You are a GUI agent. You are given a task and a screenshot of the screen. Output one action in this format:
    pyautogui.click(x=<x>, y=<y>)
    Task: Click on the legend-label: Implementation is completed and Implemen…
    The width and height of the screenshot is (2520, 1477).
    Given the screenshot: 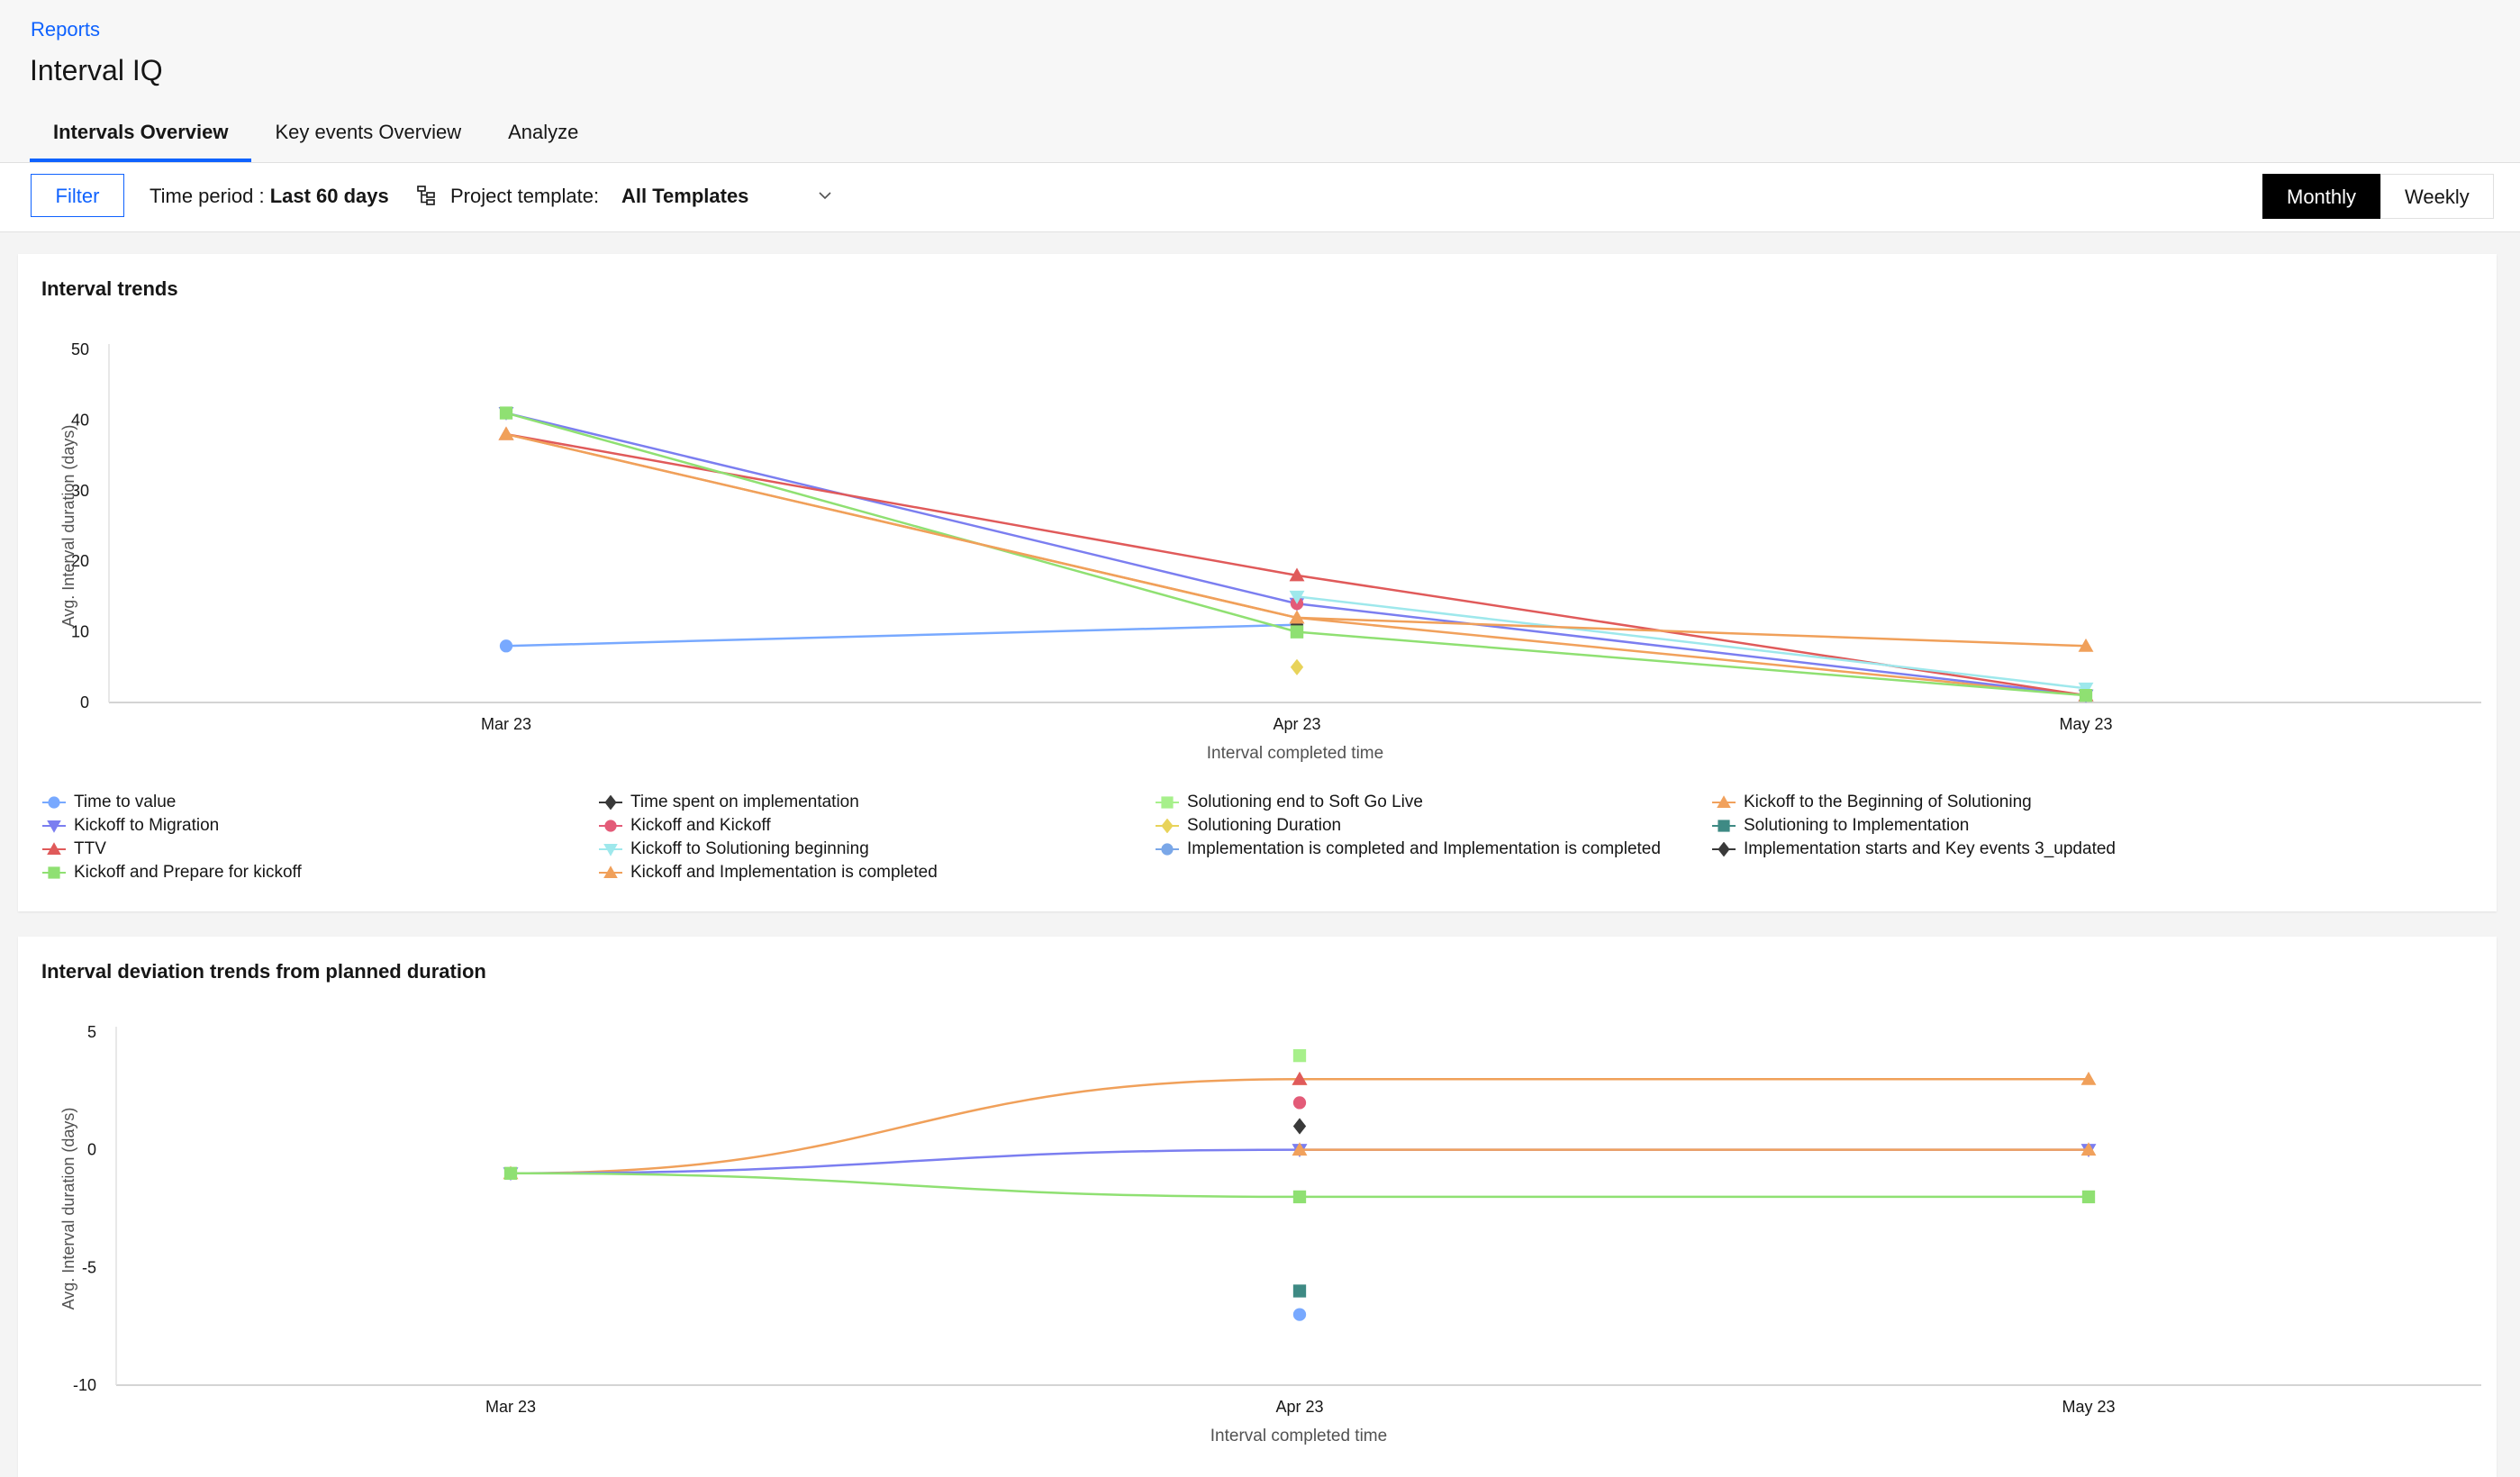 What is the action you would take?
    pyautogui.click(x=1424, y=848)
    